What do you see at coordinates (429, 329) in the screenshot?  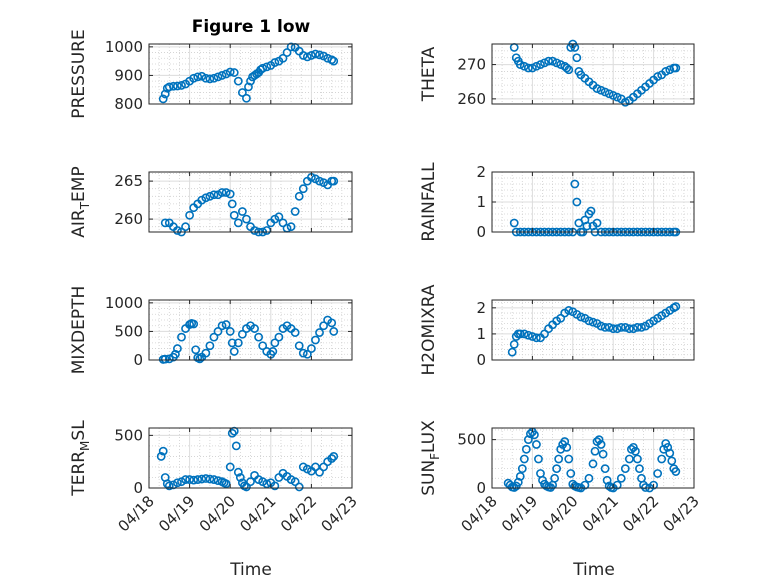 I see `y-axis-label: H2OMIXRA` at bounding box center [429, 329].